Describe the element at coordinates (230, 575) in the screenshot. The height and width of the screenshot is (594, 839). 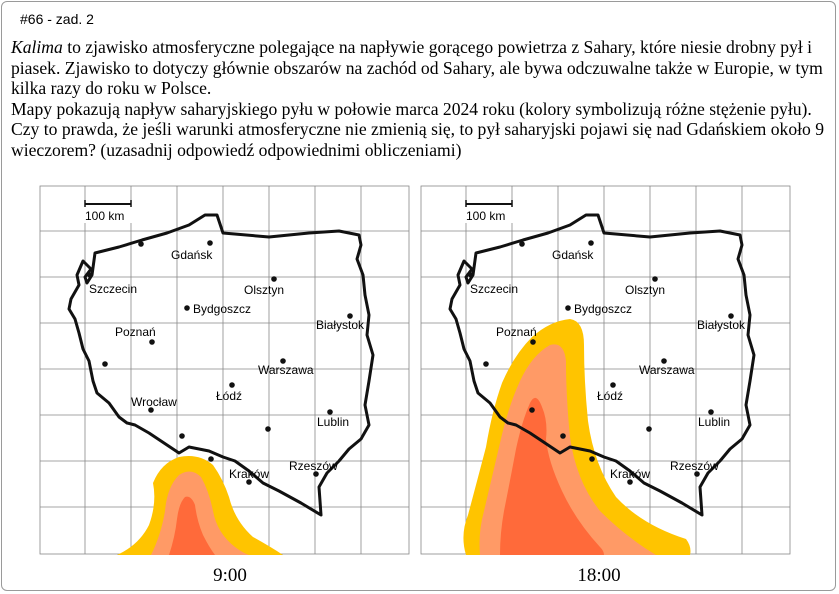
I see `map-time-9-00: 9:00` at that location.